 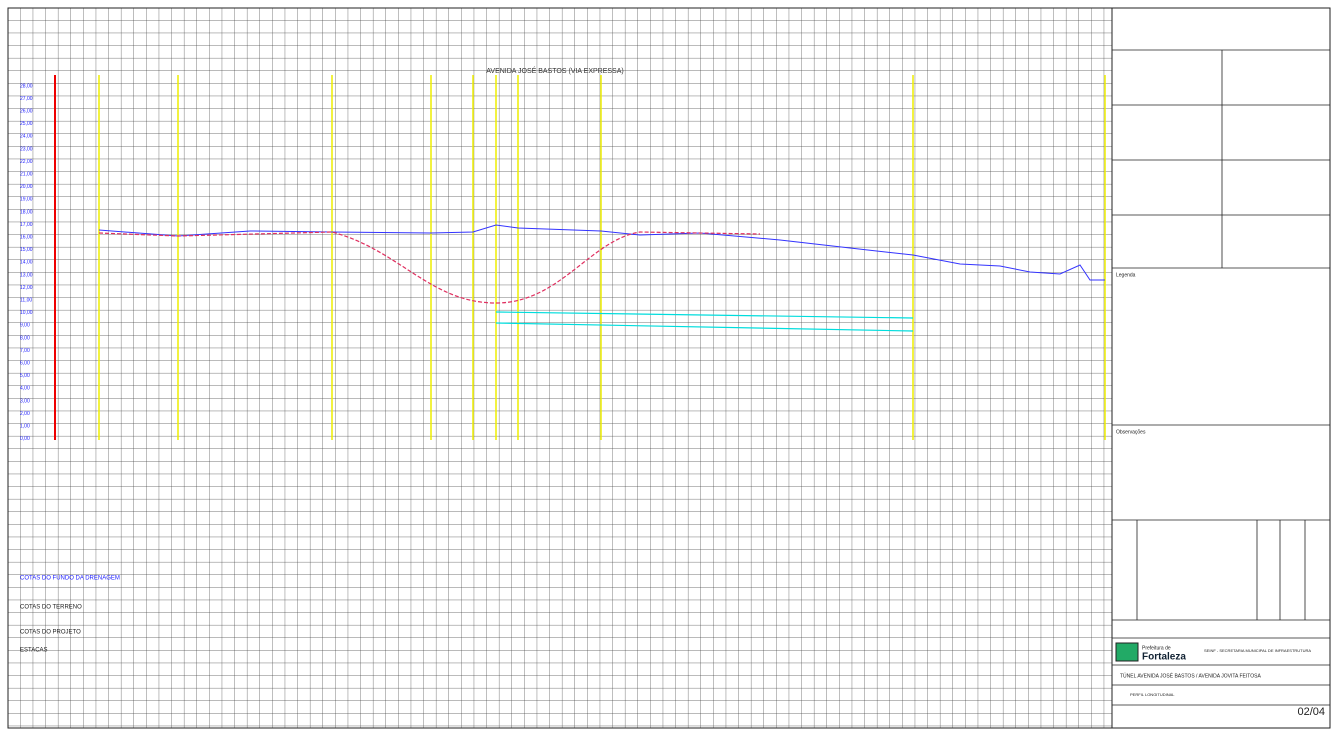 I want to click on elevation-label: 0,00, so click(x=25, y=439).